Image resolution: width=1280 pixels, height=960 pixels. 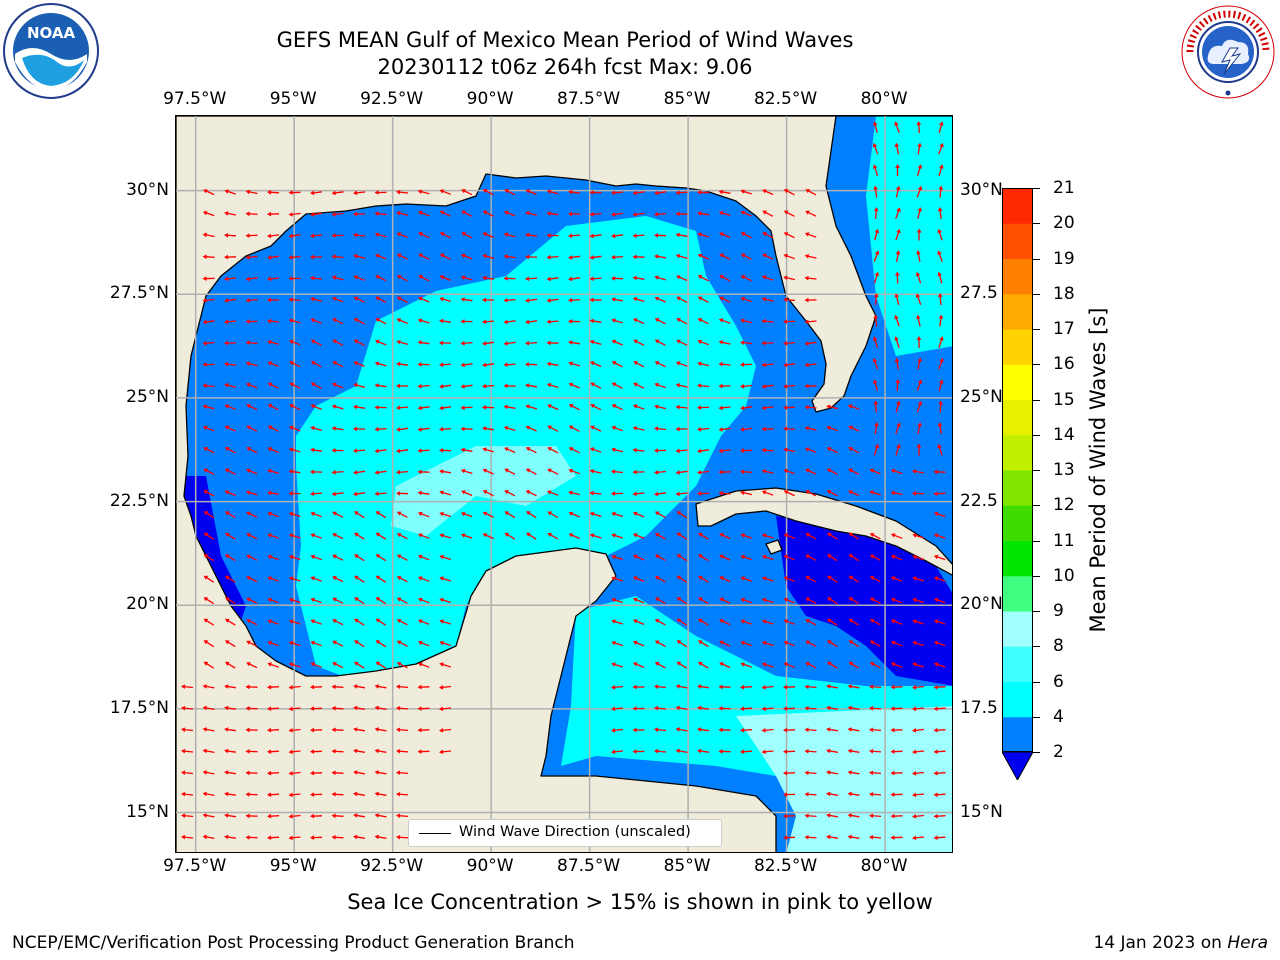 What do you see at coordinates (565, 67) in the screenshot?
I see `chart-subtitle: 20230112 t06z 264h fcst Max: 9.06` at bounding box center [565, 67].